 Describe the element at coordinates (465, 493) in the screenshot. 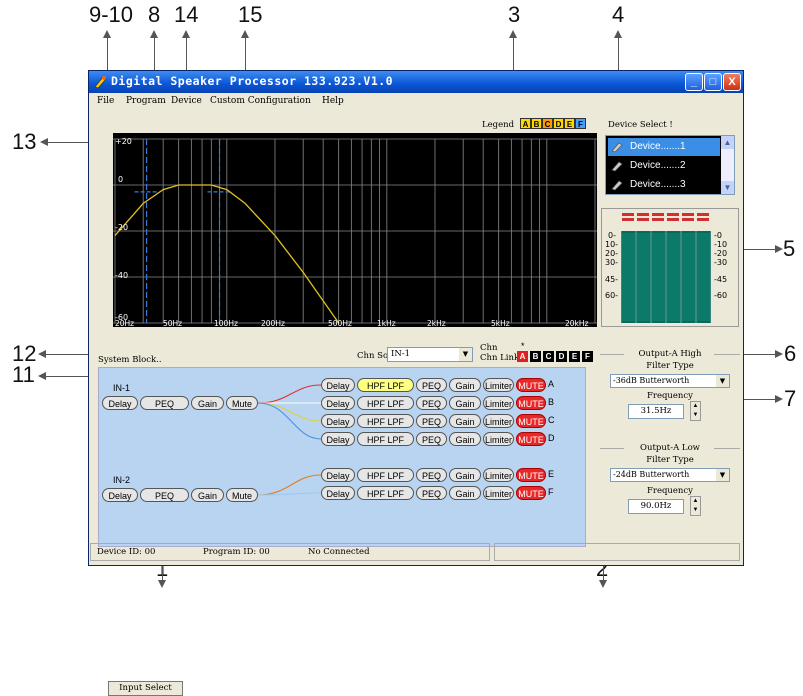

I see `output-f-gain-button: Gain` at that location.